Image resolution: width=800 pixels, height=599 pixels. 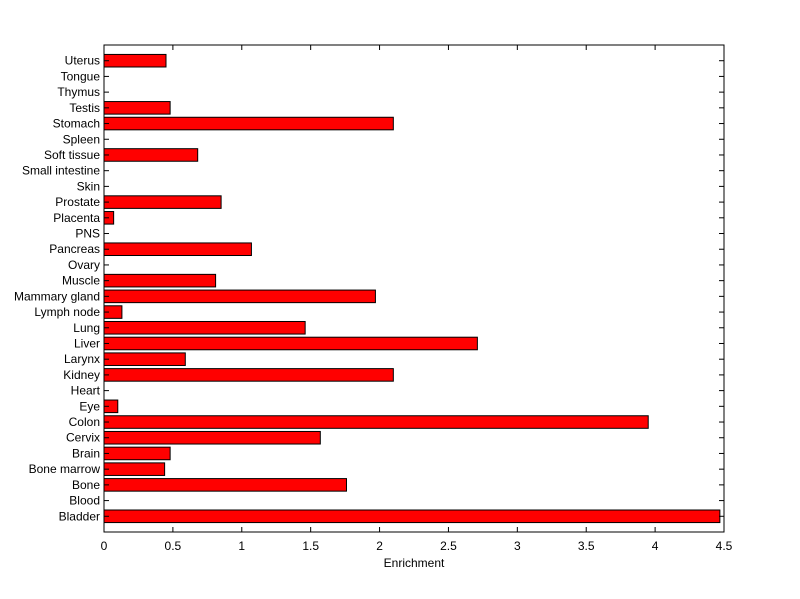 I want to click on bar-muscle, so click(x=160, y=280).